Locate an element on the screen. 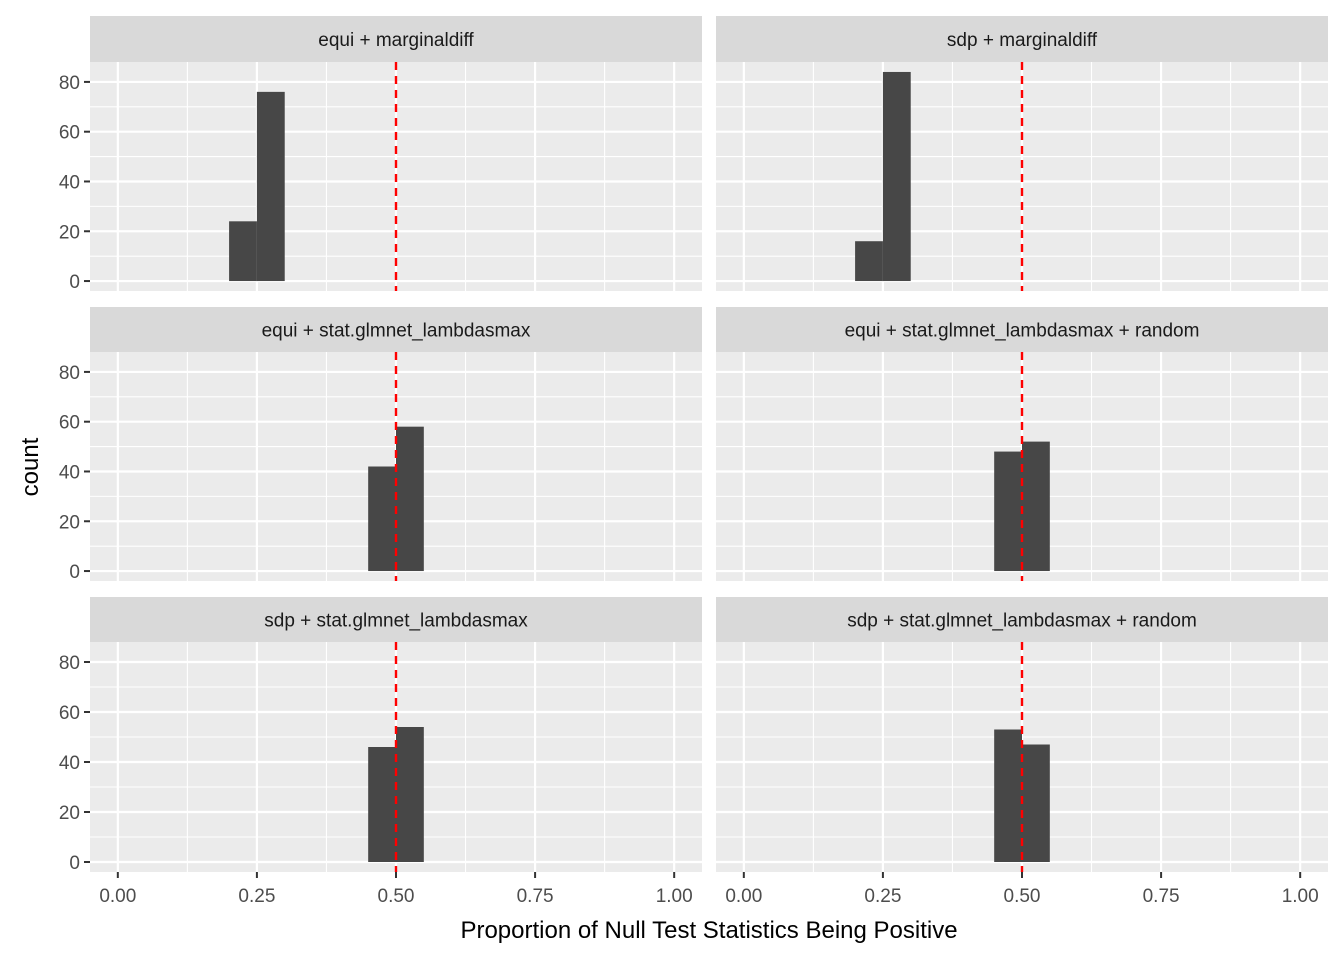  facet-panel: equi + marginaldiff 0 20 40 60 80 is located at coordinates (380, 154).